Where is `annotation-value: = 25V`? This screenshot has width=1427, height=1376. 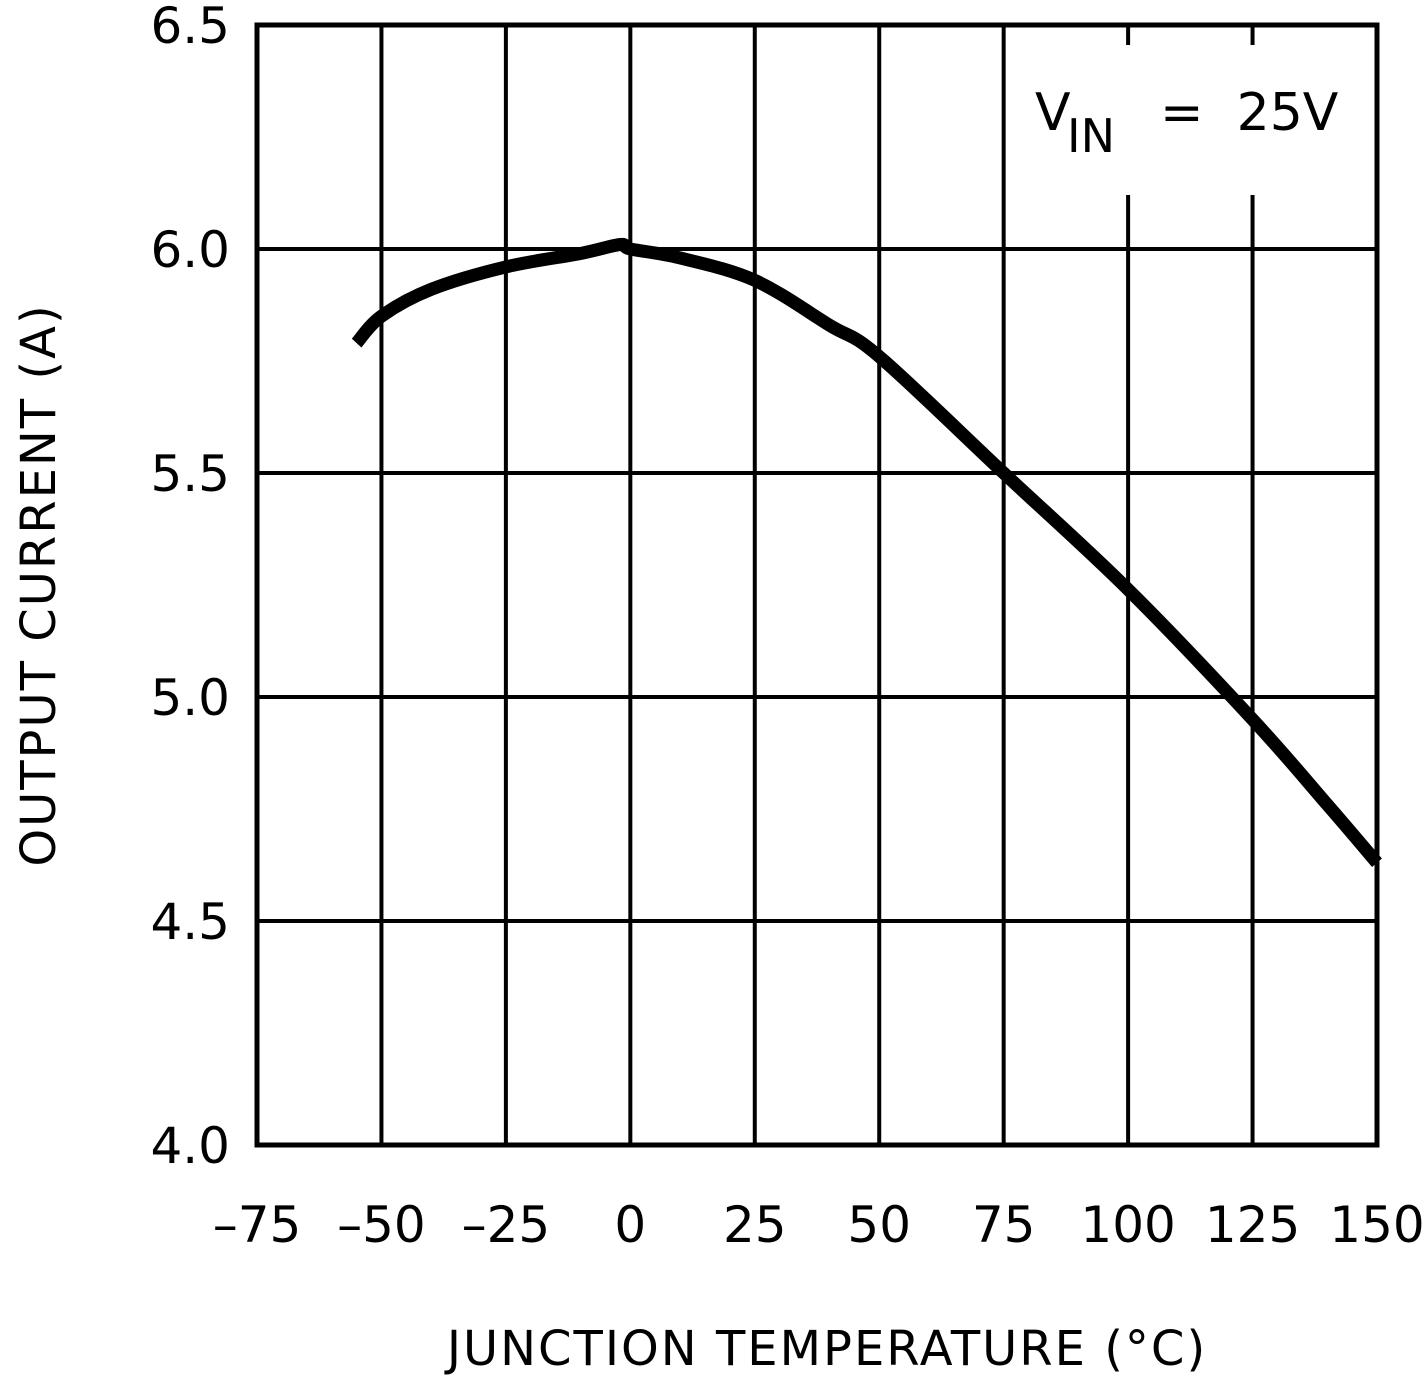
annotation-value: = 25V is located at coordinates (1249, 113).